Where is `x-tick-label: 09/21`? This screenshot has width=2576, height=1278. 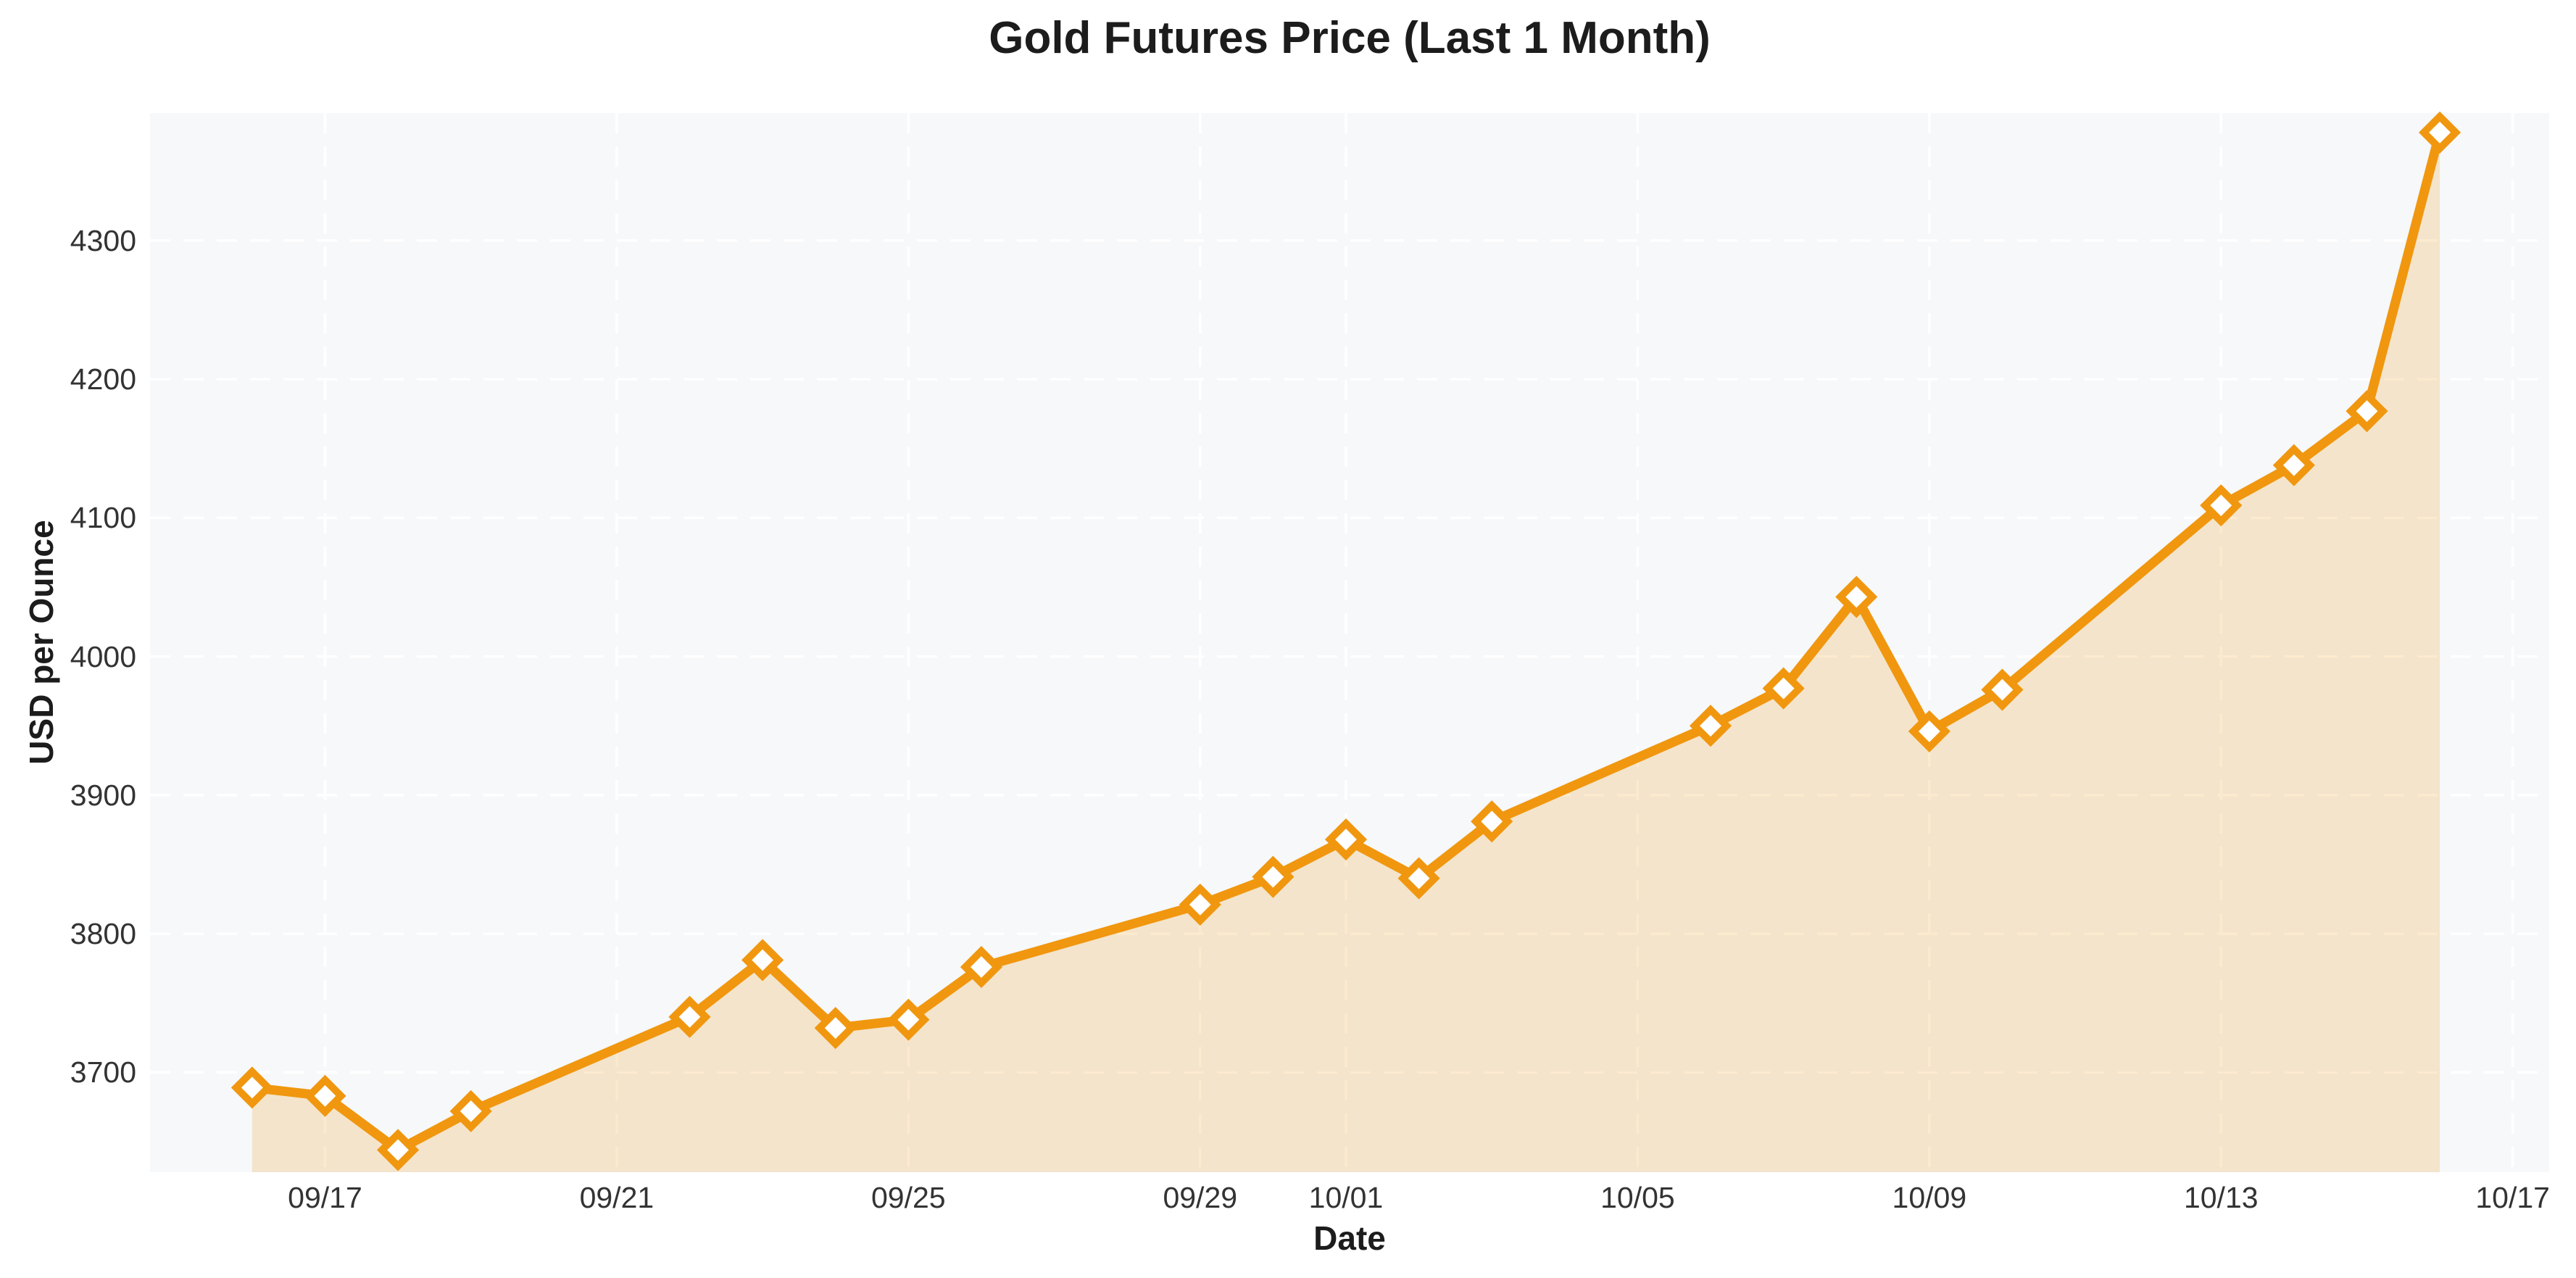 x-tick-label: 09/21 is located at coordinates (617, 1197).